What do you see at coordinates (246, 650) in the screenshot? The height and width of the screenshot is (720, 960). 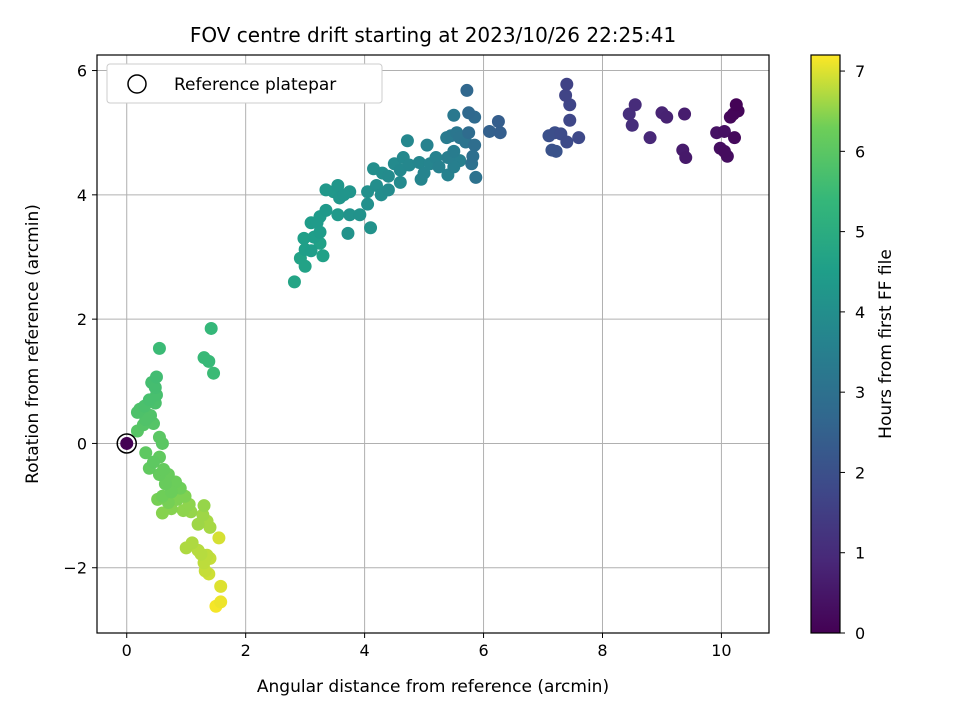 I see `x-tick-label: 2` at bounding box center [246, 650].